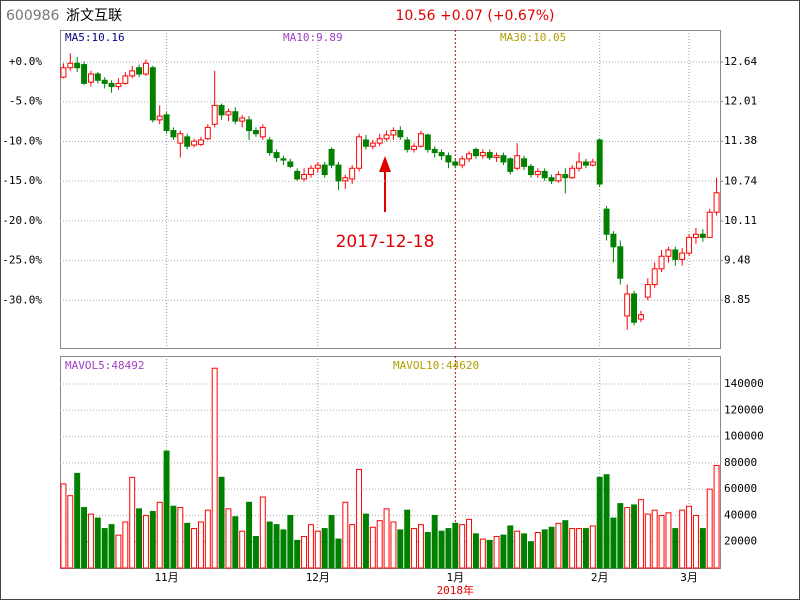 This screenshot has width=800, height=600. Describe the element at coordinates (104, 365) in the screenshot. I see `legend-entry: MAVOL5:48492` at that location.